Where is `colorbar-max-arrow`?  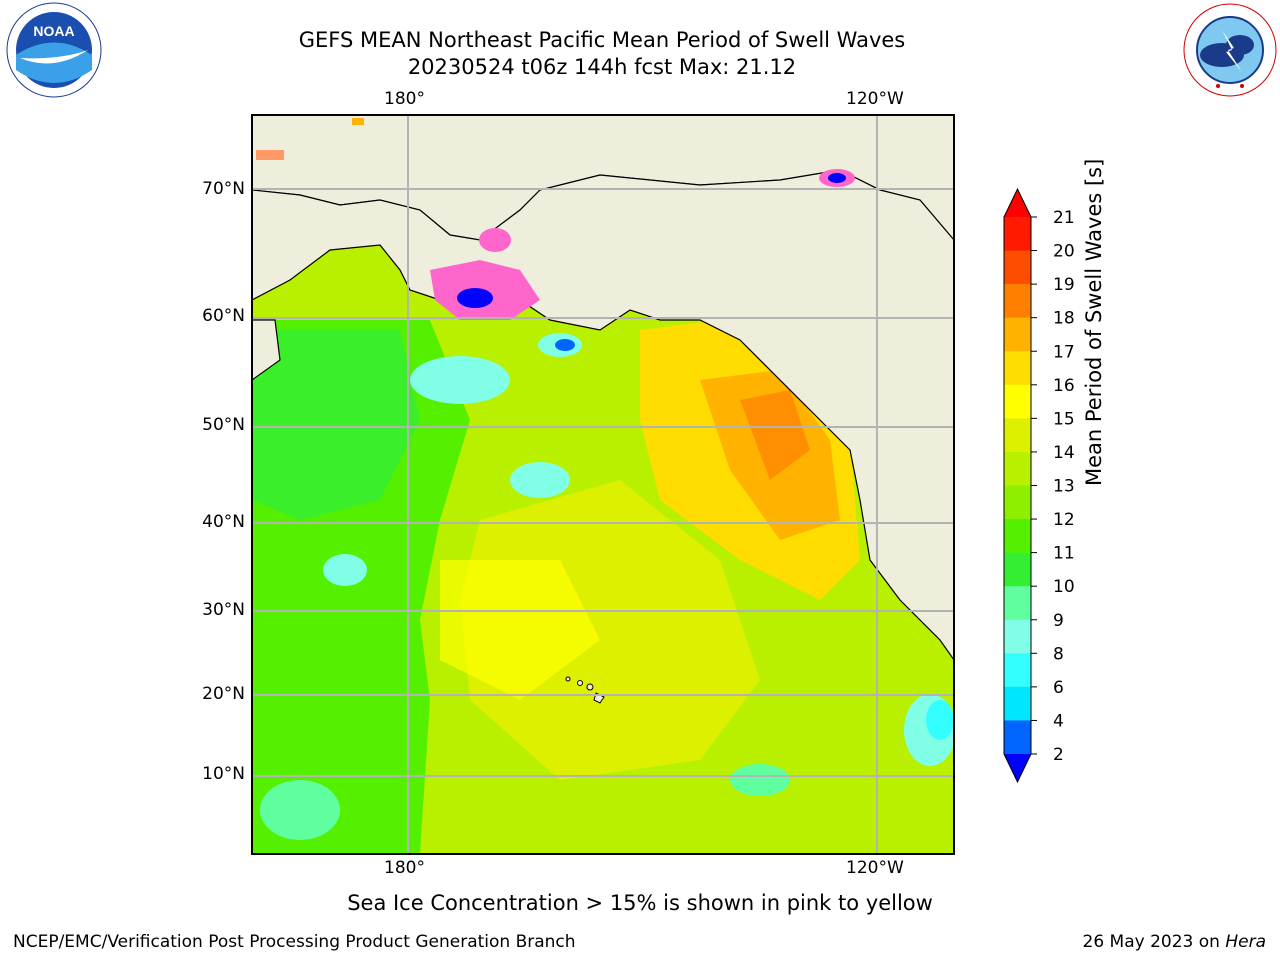 colorbar-max-arrow is located at coordinates (1017, 203).